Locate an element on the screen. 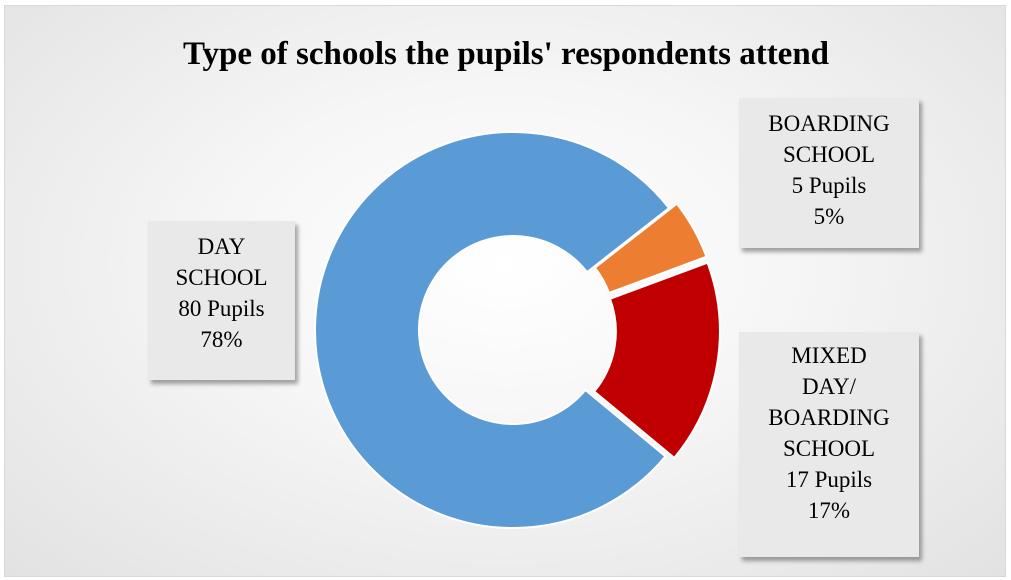  data-label-day-school: DAY SCHOOL 80 Pupils 78% is located at coordinates (221, 300).